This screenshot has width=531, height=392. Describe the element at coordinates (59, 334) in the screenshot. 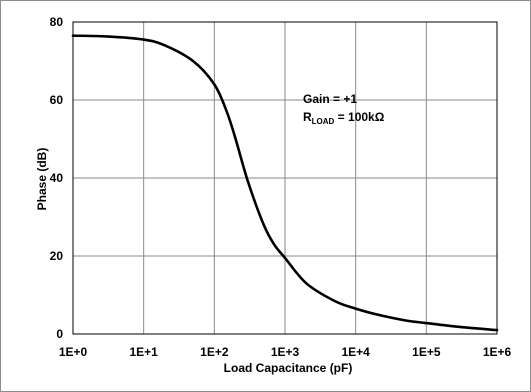

I see `y-tick-label: 0` at that location.